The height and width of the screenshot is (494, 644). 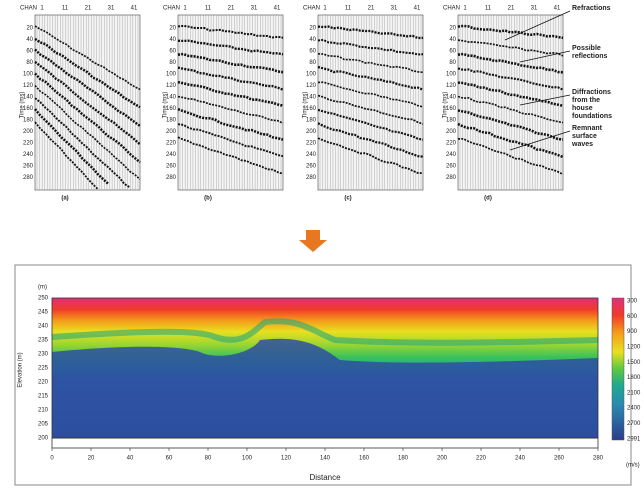 What do you see at coordinates (634, 378) in the screenshot?
I see `colorbar-tick: 1800` at bounding box center [634, 378].